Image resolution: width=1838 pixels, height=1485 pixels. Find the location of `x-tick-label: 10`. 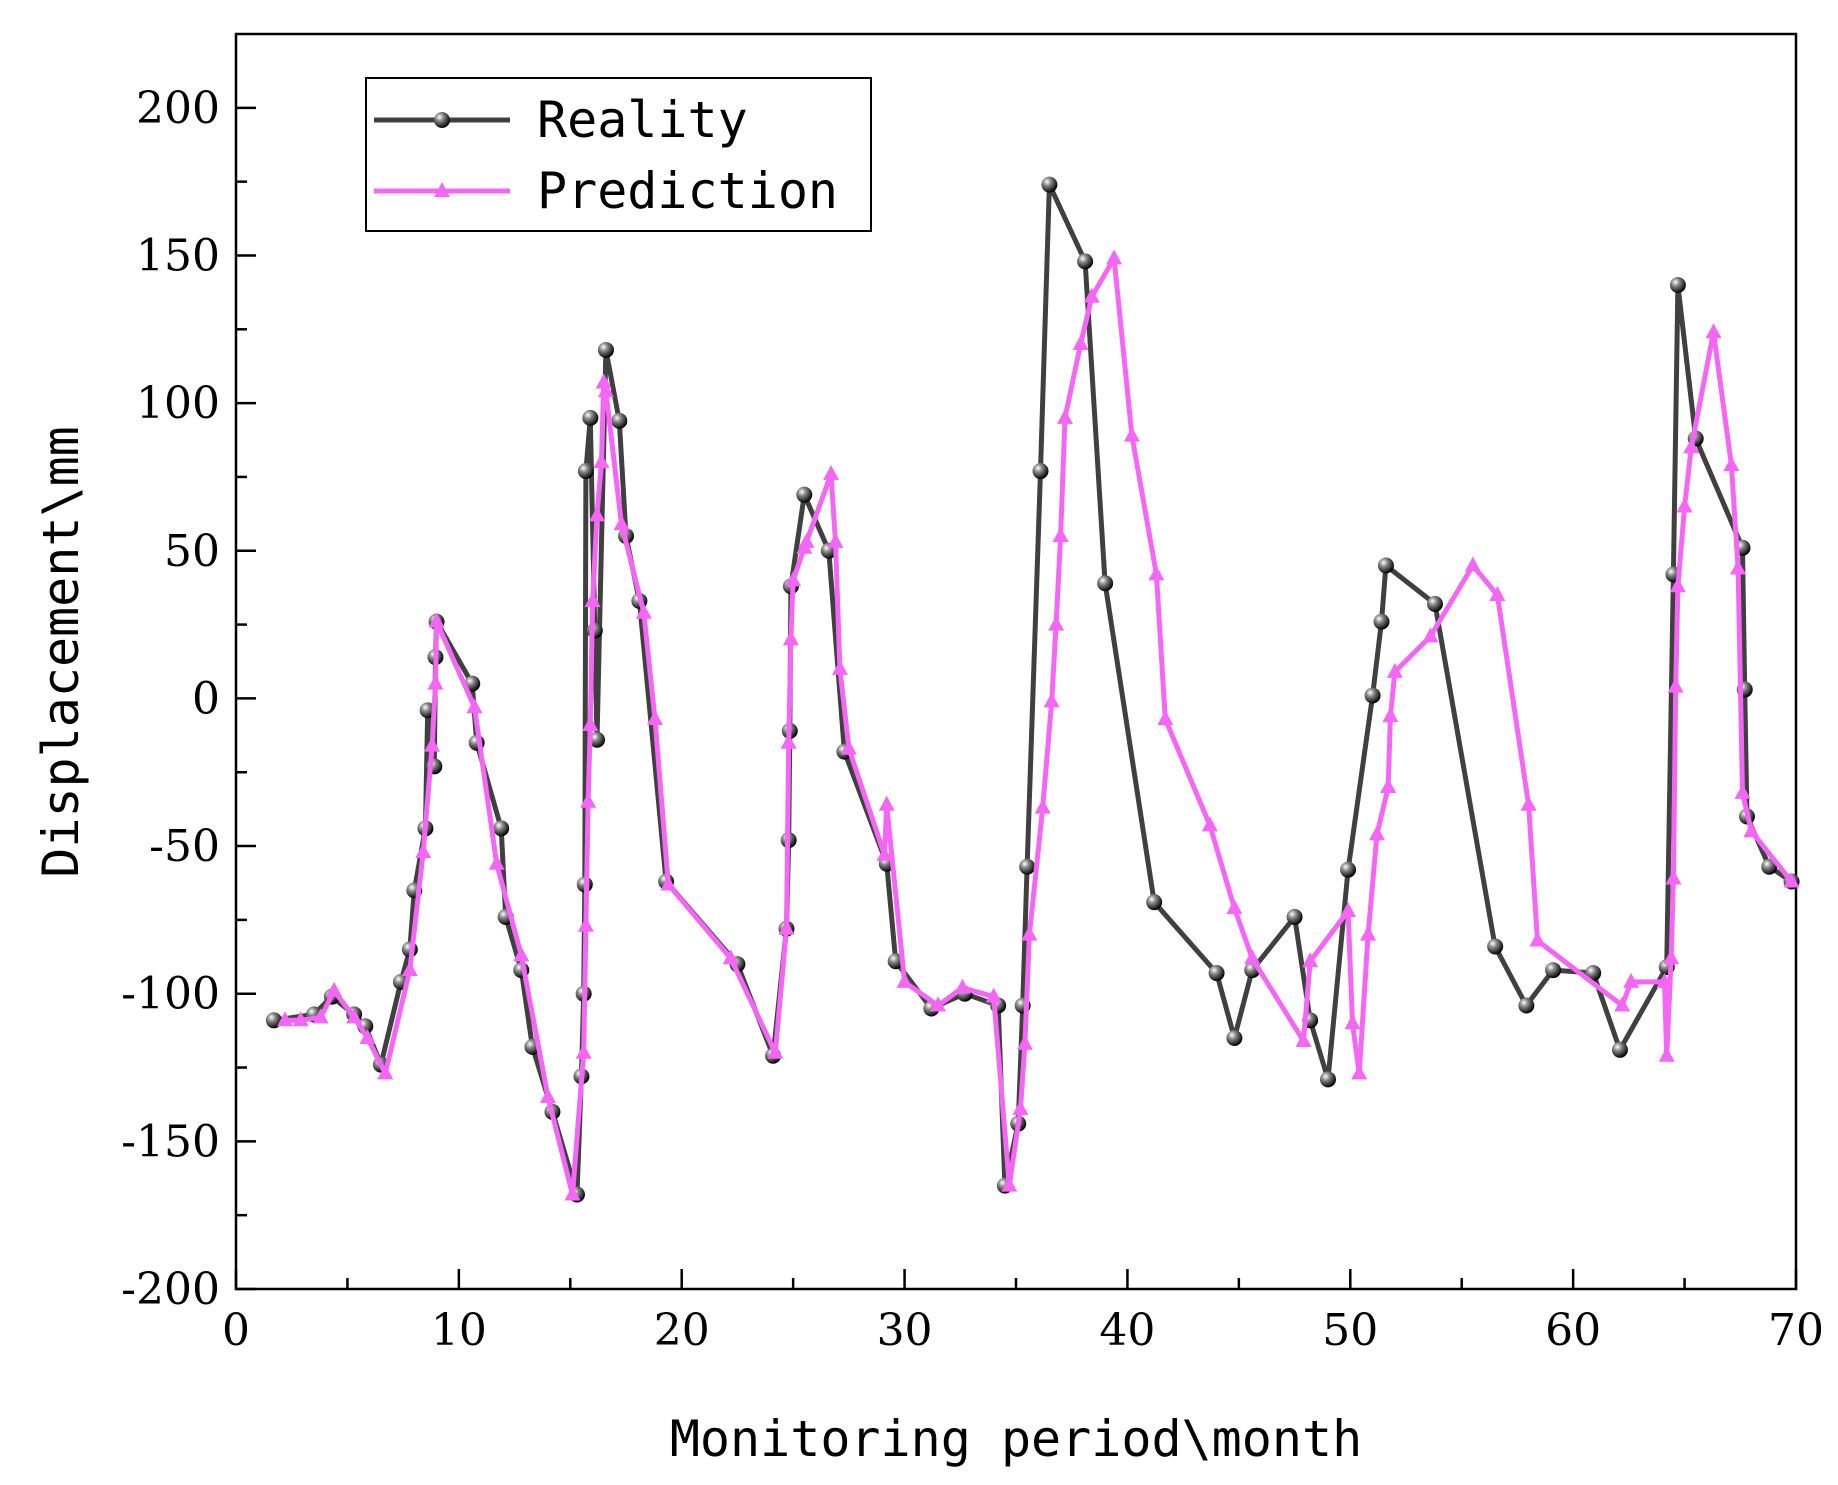

x-tick-label: 10 is located at coordinates (459, 1330).